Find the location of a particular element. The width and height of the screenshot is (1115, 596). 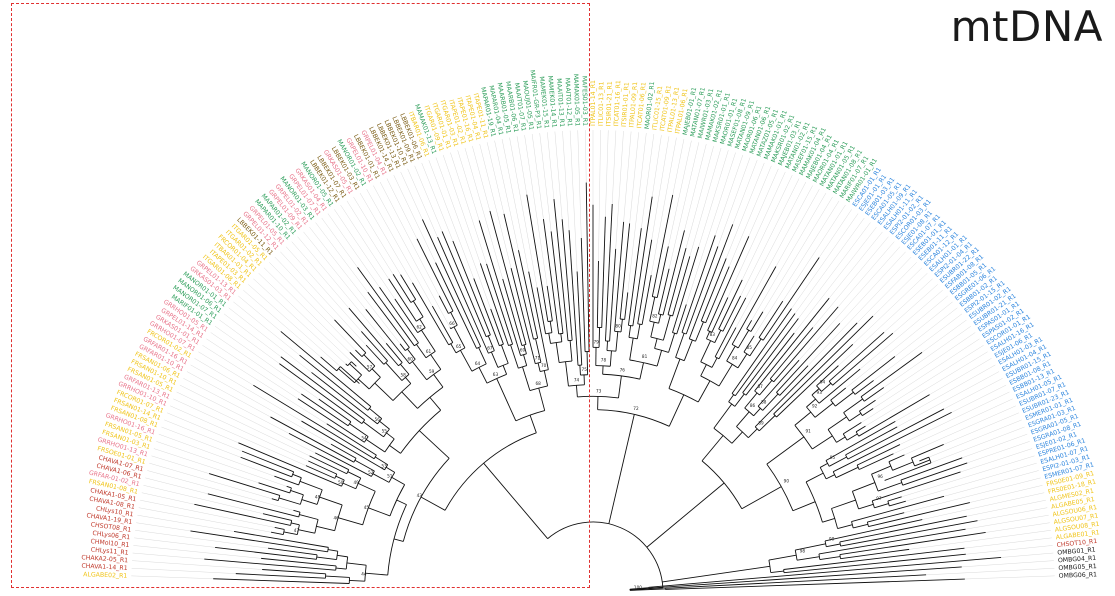

tip-label: ITSIR01-21_R1 is located at coordinates (609, 103).